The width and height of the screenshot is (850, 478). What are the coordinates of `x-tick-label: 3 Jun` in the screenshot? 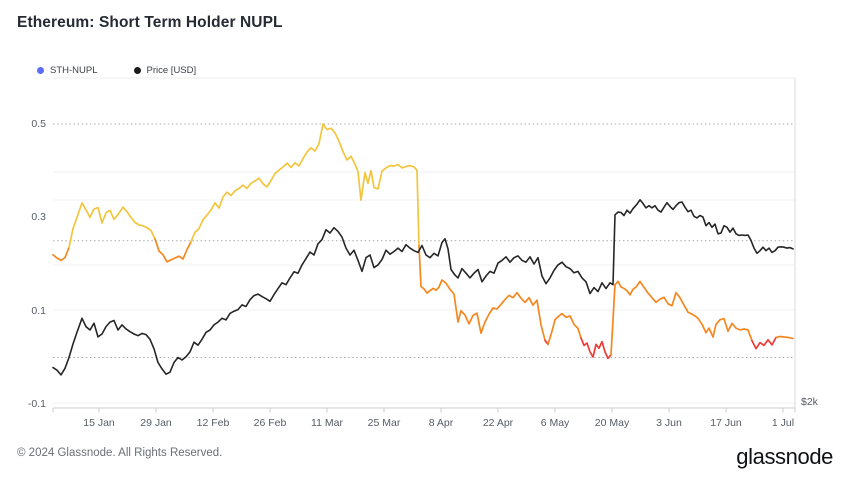 It's located at (669, 423).